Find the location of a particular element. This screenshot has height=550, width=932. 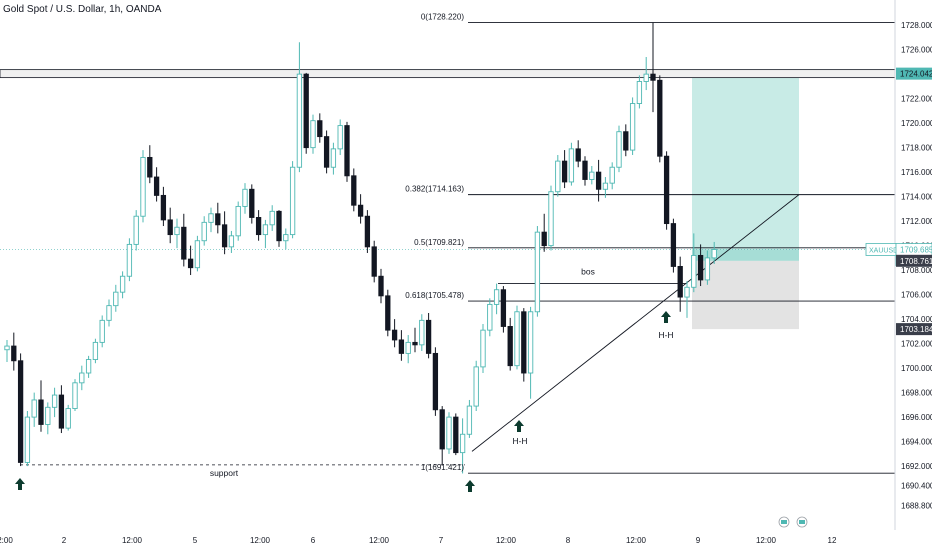

fib-label: 0.5(1709.821) is located at coordinates (439, 242).